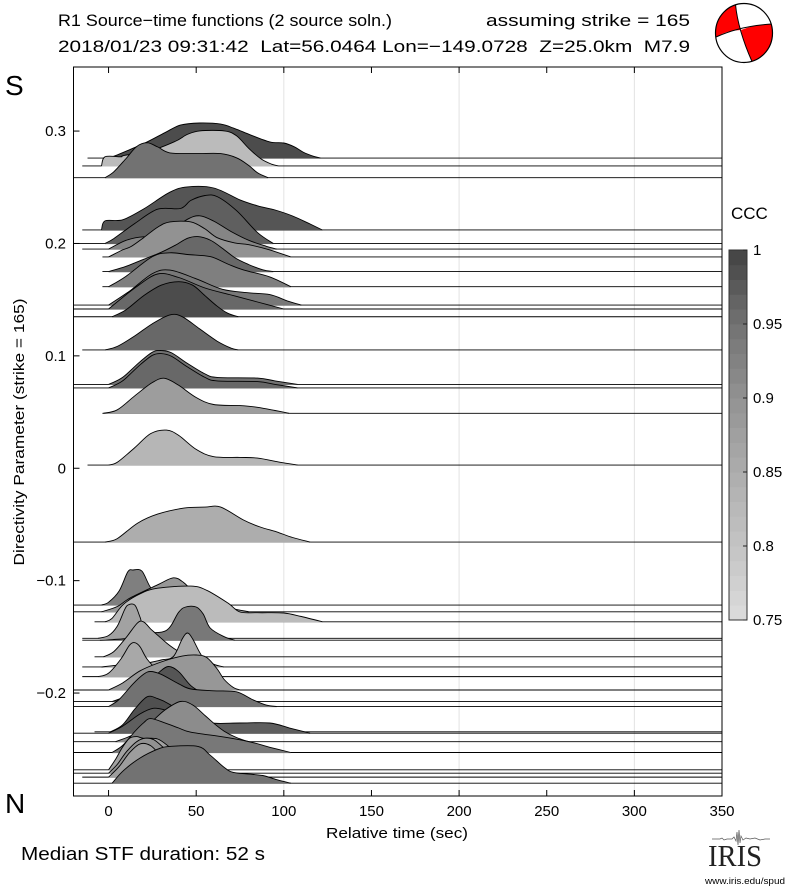 The image size is (792, 887). Describe the element at coordinates (55, 243) in the screenshot. I see `y-tick-label: 0.2` at that location.